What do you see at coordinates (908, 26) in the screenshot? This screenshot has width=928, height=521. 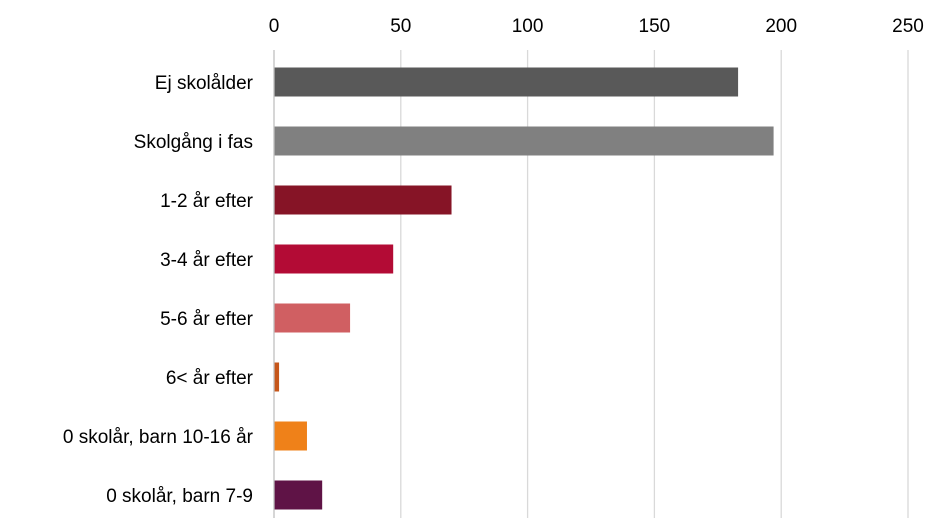 I see `x-tick-label: 250` at bounding box center [908, 26].